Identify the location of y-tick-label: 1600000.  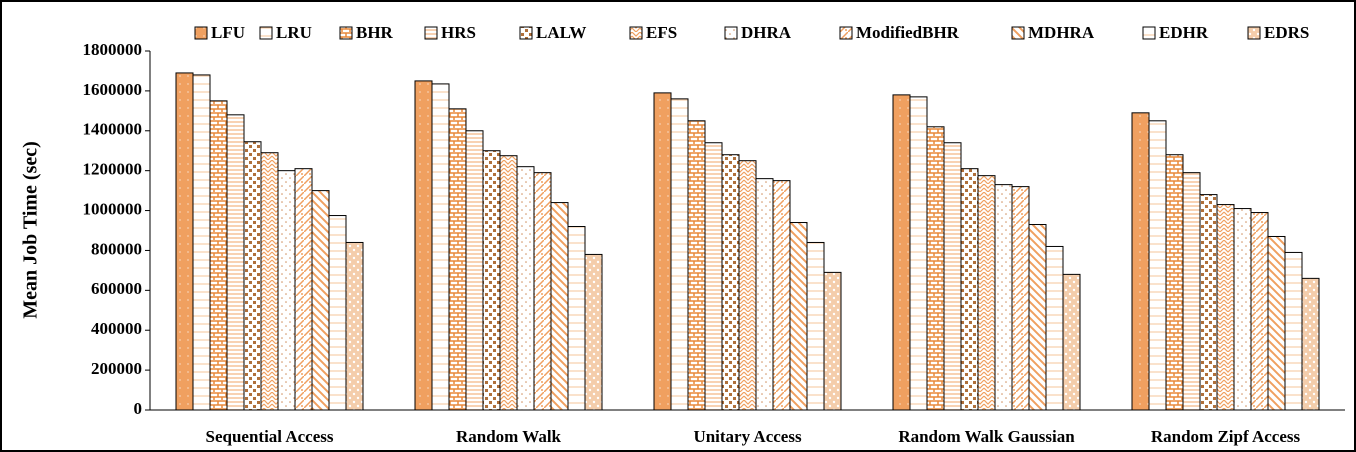
(113, 89).